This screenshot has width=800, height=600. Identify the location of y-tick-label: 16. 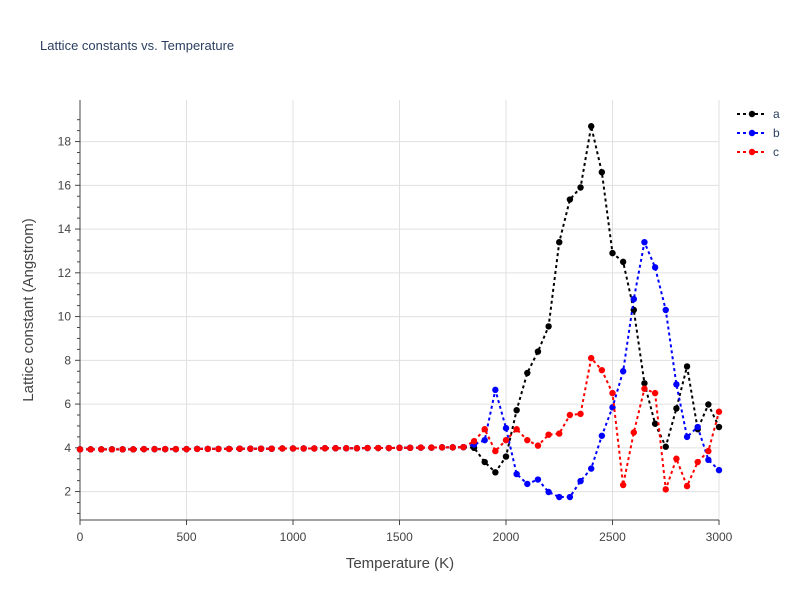
(65, 185).